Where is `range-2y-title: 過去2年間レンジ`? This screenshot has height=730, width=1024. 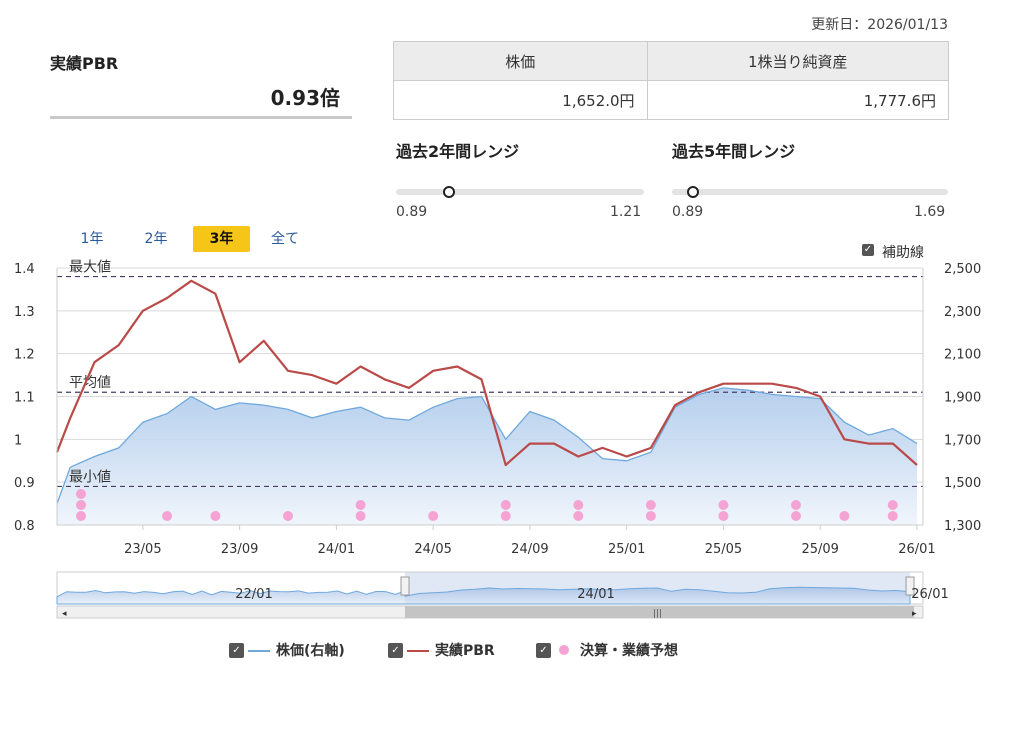
range-2y-title: 過去2年間レンジ is located at coordinates (458, 151).